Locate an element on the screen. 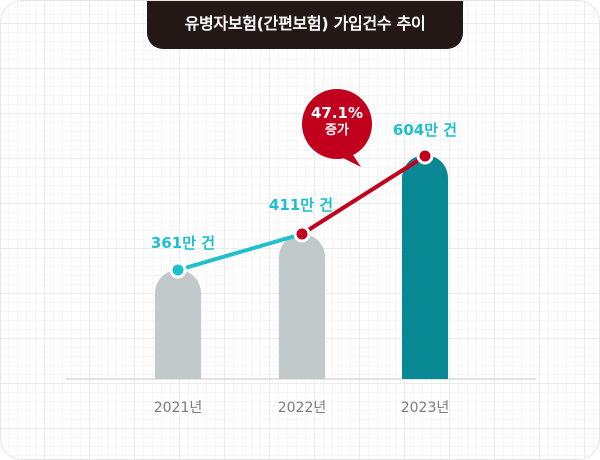 This screenshot has height=460, width=600. trend-line-past is located at coordinates (240, 252).